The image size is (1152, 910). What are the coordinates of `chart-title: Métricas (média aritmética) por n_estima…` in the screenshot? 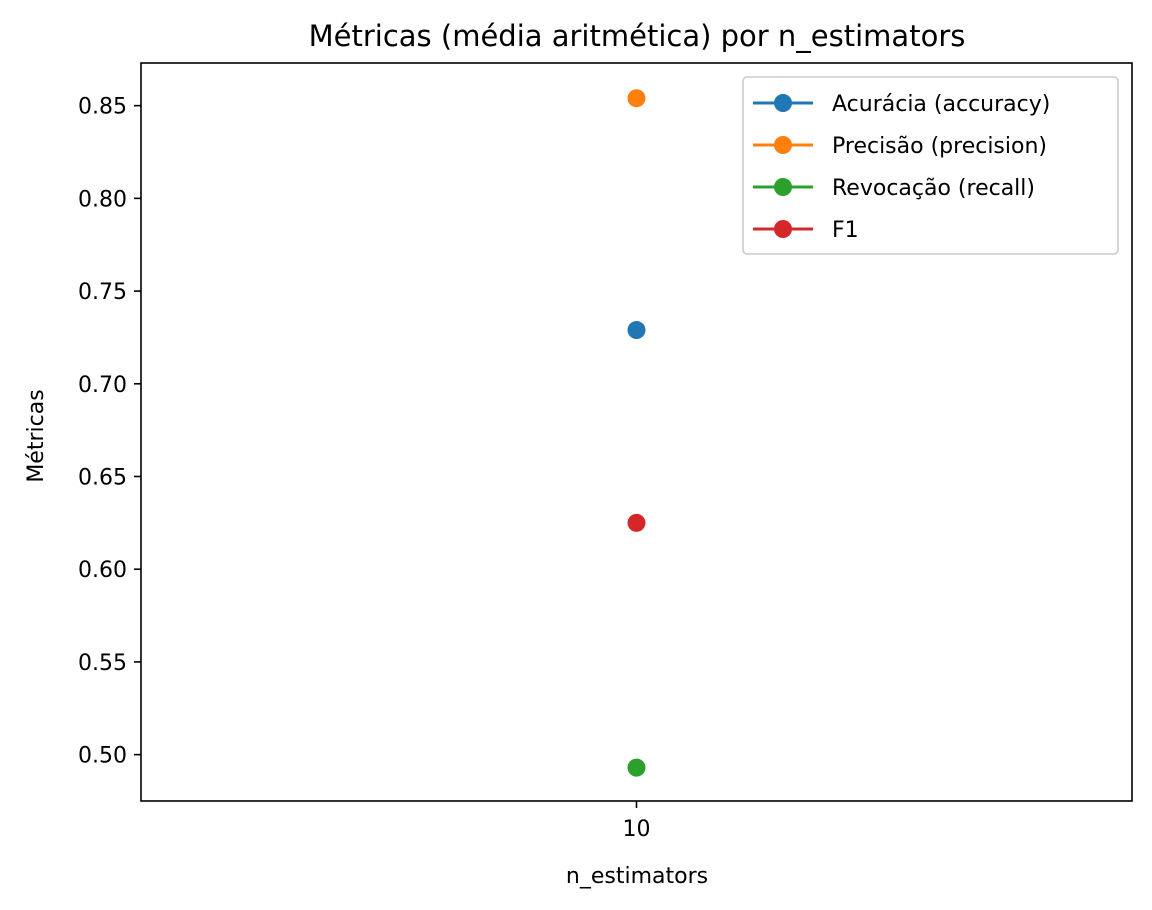 It's located at (637, 36).